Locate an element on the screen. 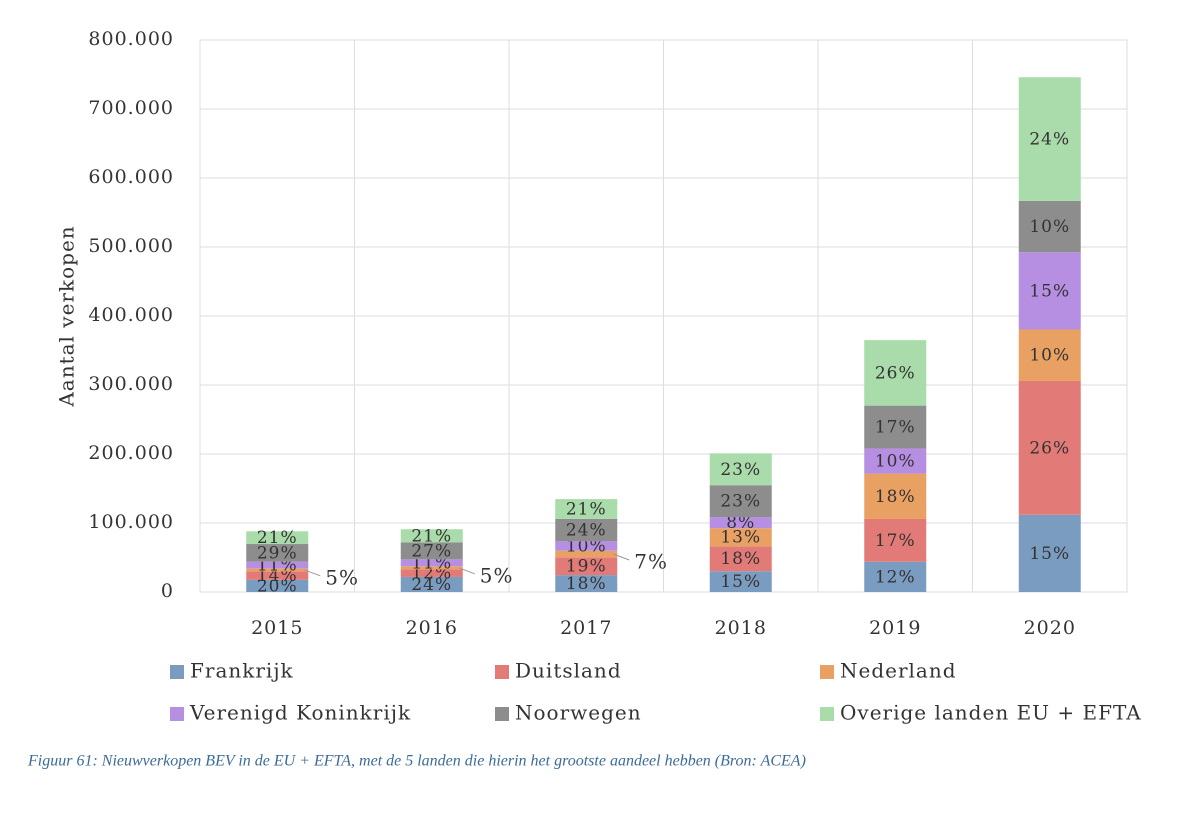 Image resolution: width=1200 pixels, height=818 pixels. data-label: 20% is located at coordinates (277, 586).